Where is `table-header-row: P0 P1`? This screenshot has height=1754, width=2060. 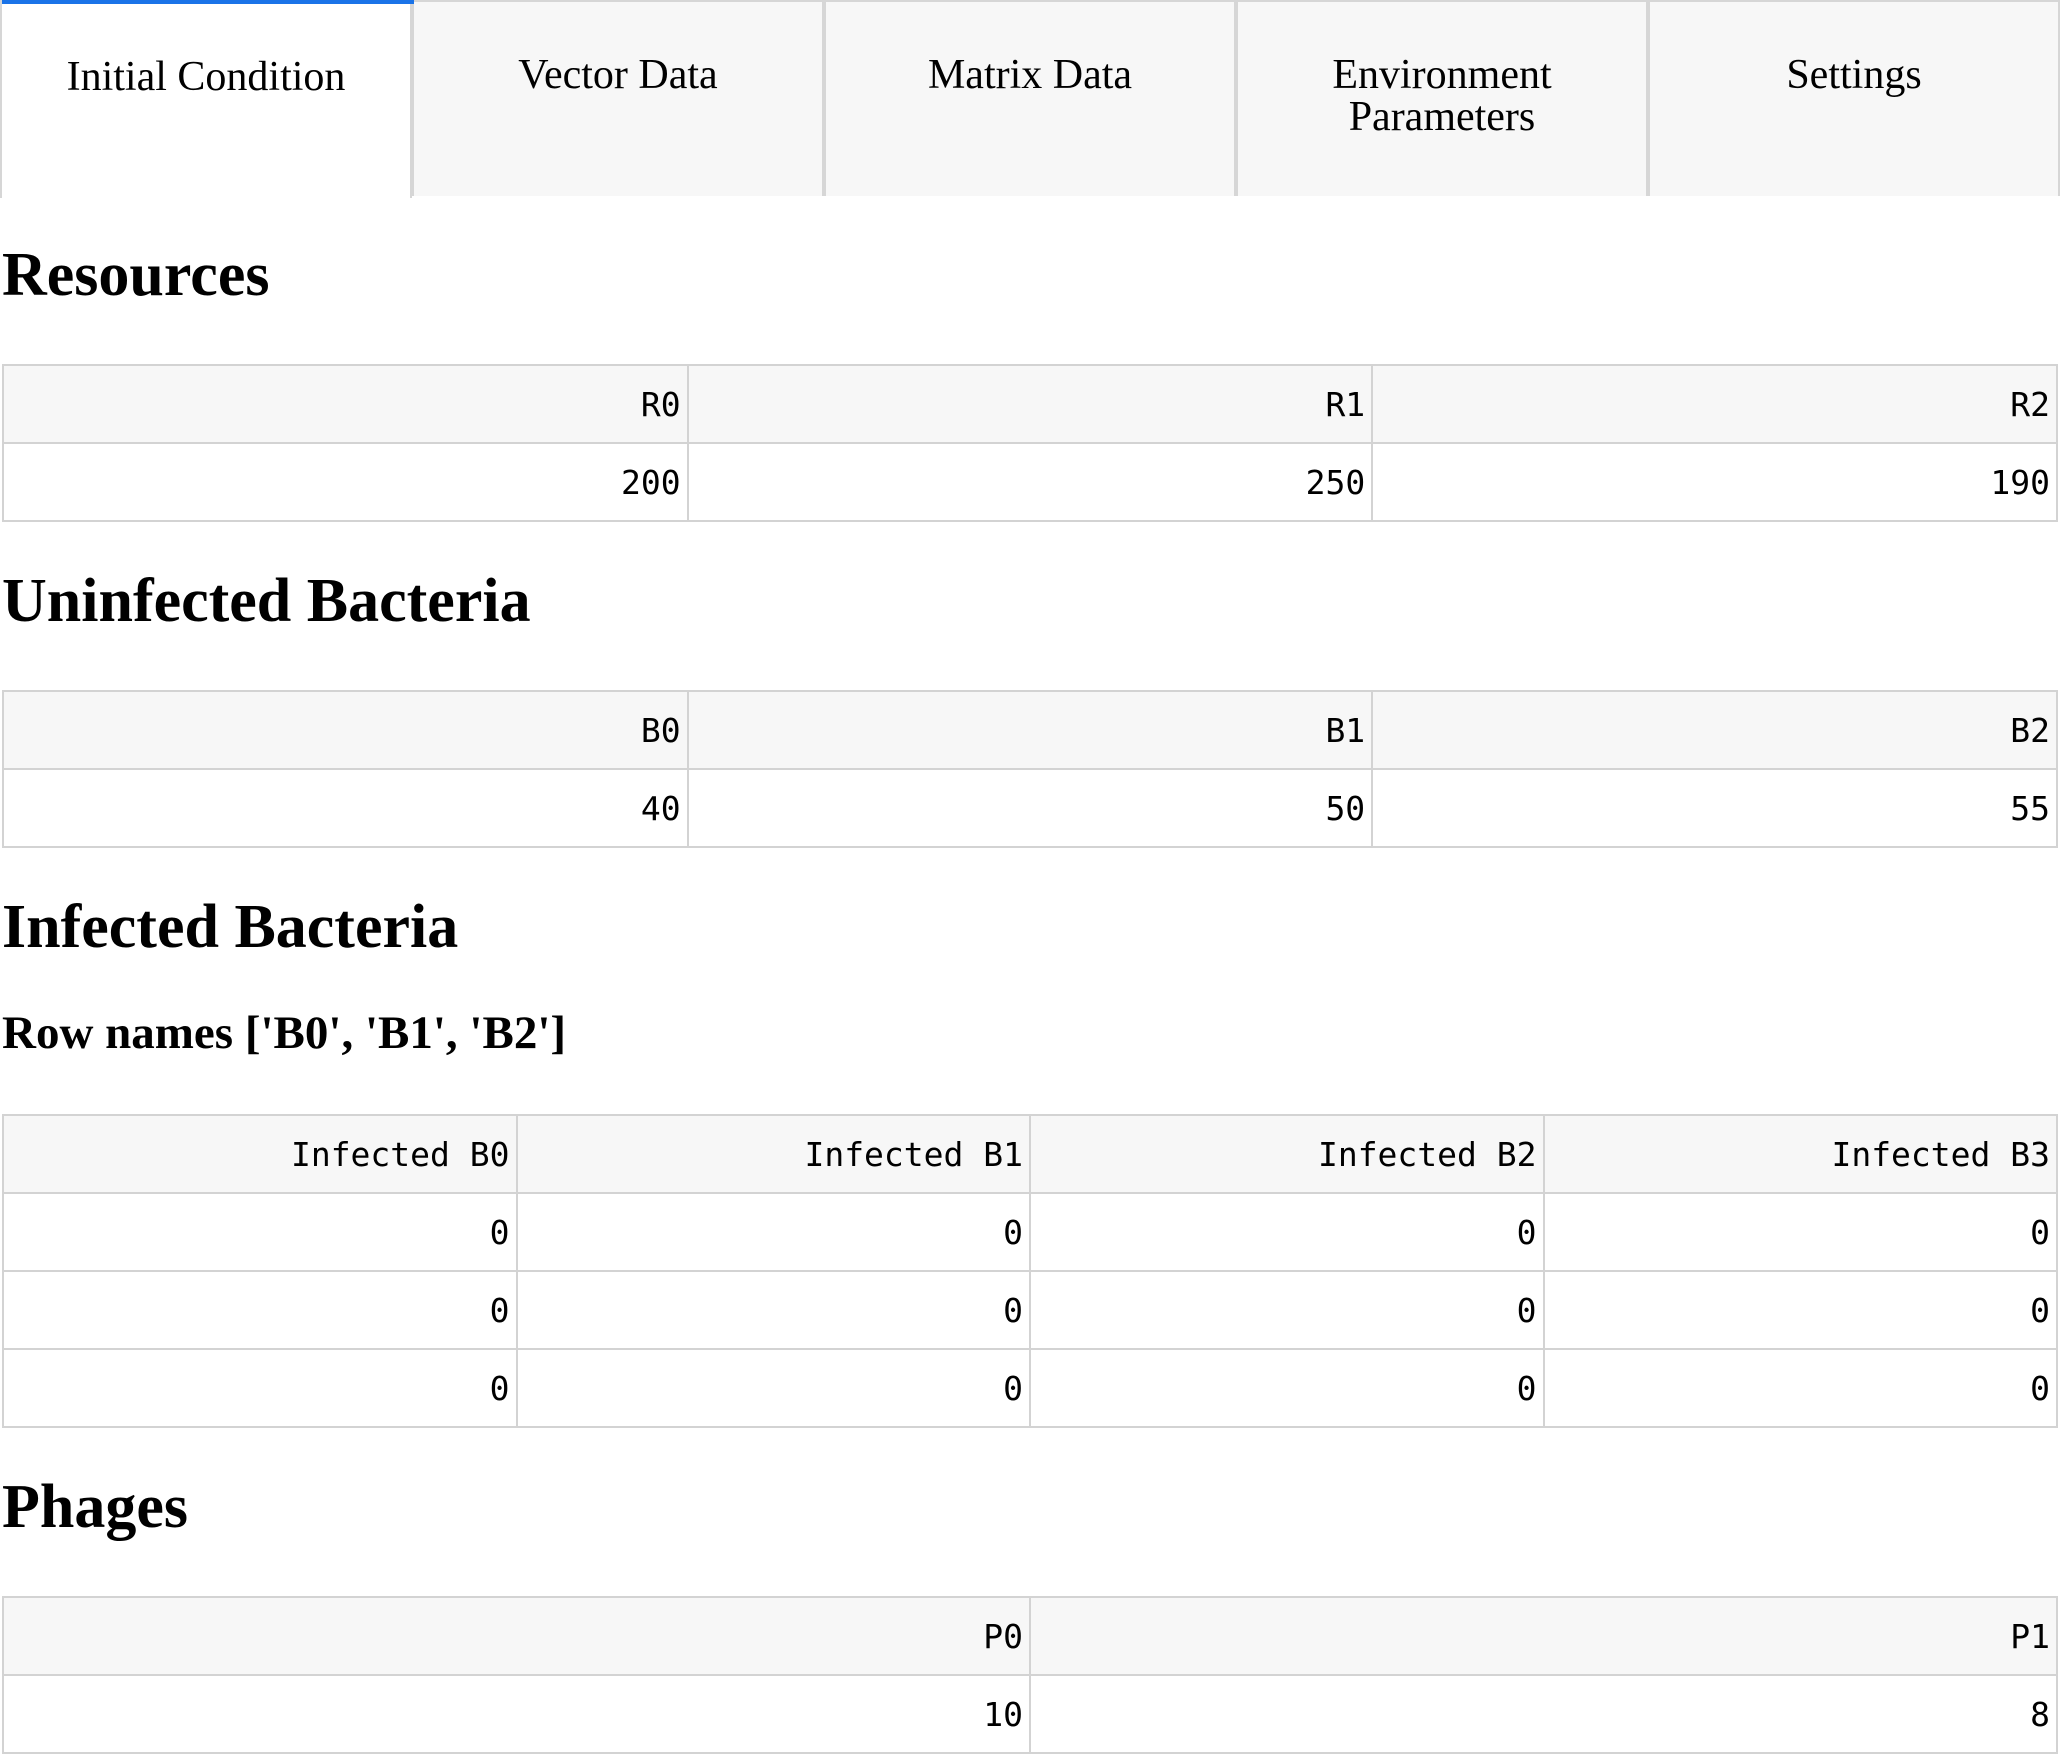
table-header-row: P0 P1 is located at coordinates (1030, 1636).